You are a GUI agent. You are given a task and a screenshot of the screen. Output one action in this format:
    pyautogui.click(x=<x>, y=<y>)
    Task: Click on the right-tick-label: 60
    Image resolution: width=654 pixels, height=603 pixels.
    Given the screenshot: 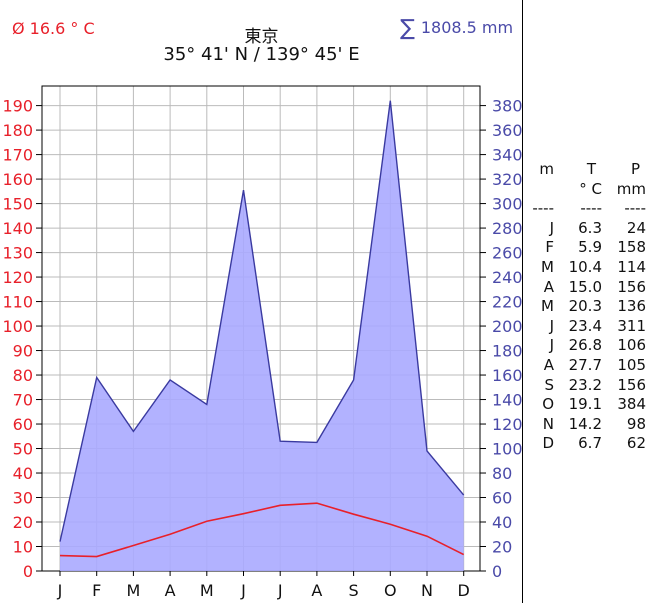 What is the action you would take?
    pyautogui.click(x=502, y=498)
    